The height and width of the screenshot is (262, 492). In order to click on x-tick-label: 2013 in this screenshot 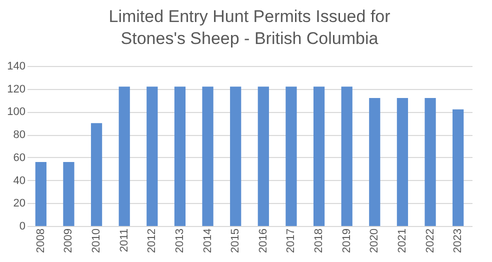, I will do `click(180, 240)`.